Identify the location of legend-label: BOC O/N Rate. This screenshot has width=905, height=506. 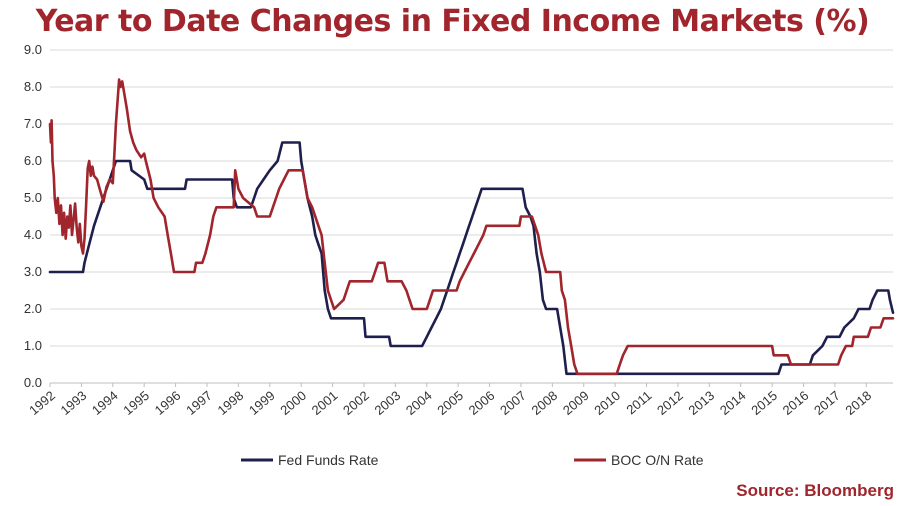
(657, 460).